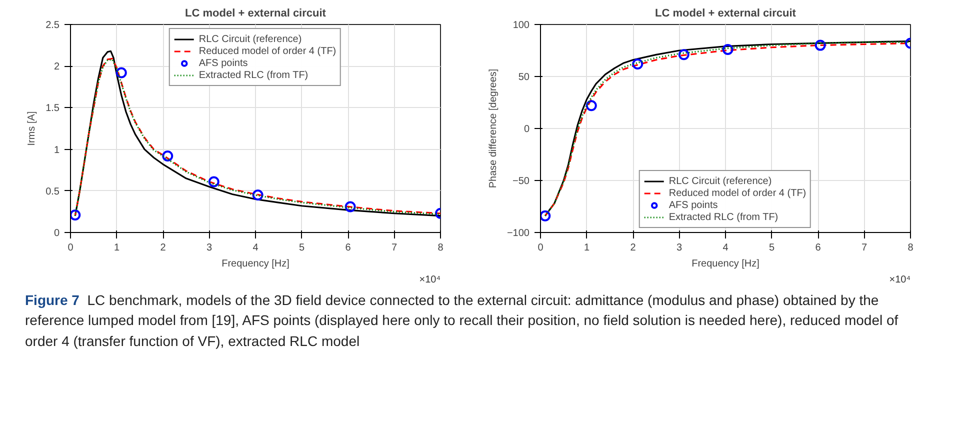 The width and height of the screenshot is (955, 437). What do you see at coordinates (32, 128) in the screenshot?
I see `y-axis-title: Irms [A]` at bounding box center [32, 128].